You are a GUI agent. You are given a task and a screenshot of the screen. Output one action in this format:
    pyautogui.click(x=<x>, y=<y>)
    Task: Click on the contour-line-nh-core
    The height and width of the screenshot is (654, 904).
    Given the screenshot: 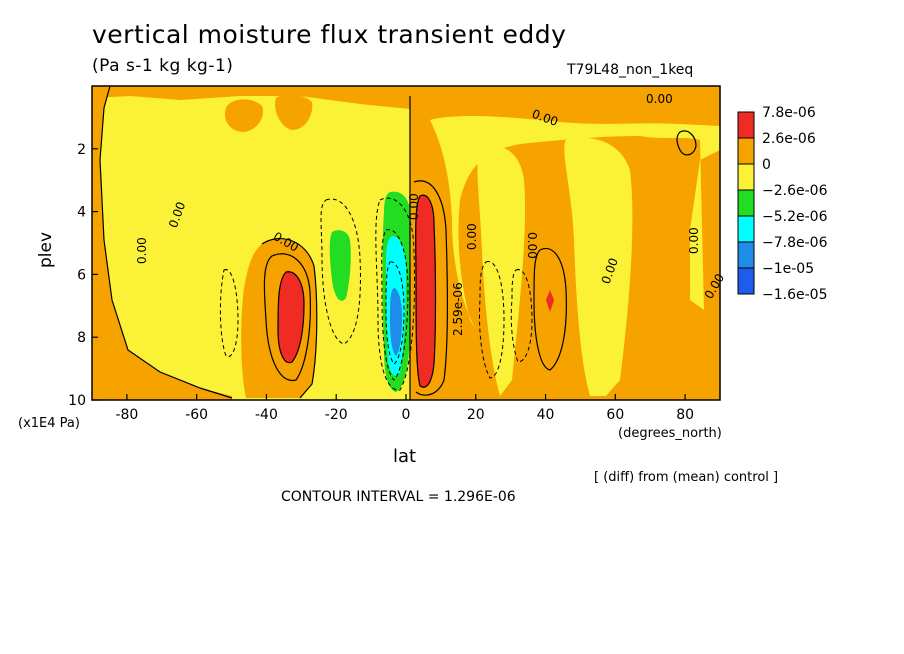 What is the action you would take?
    pyautogui.click(x=426, y=291)
    